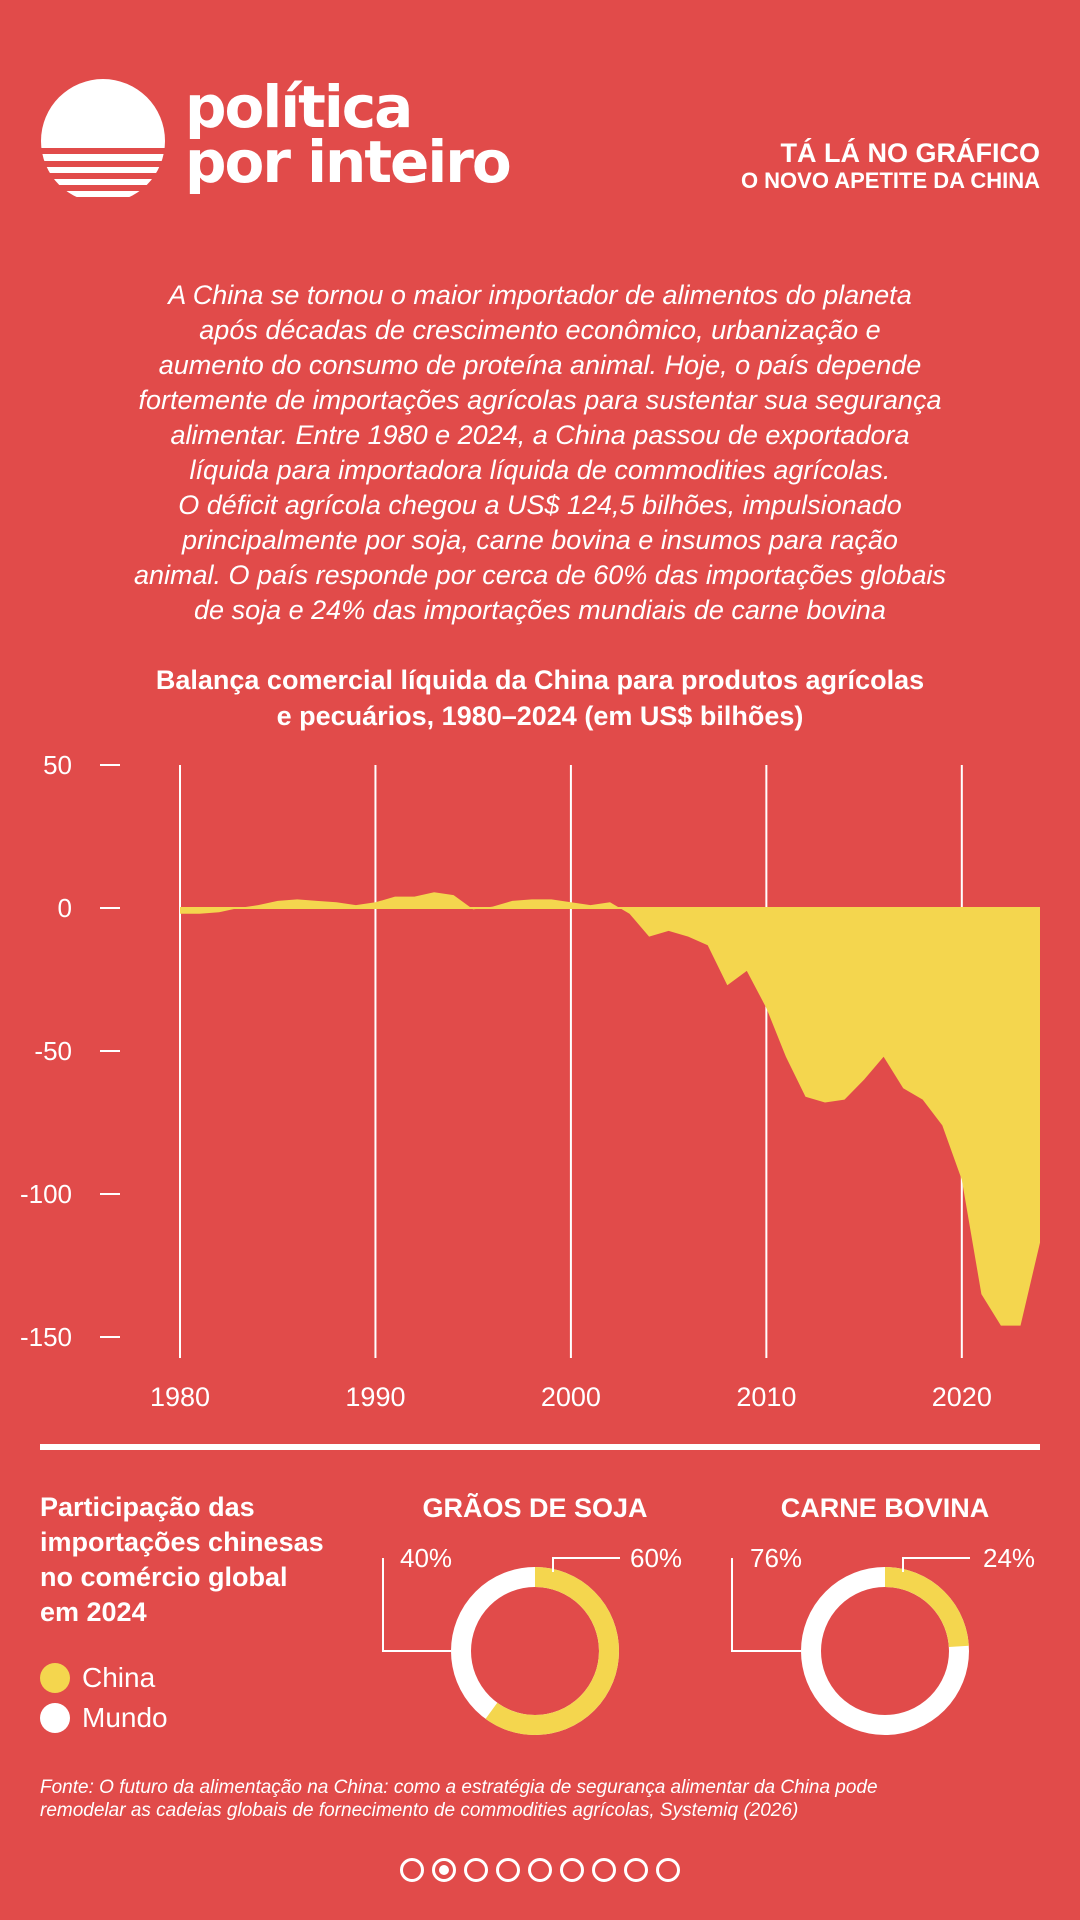  I want to click on soy-donut-title: GRÃOS DE SOJA, so click(535, 1508).